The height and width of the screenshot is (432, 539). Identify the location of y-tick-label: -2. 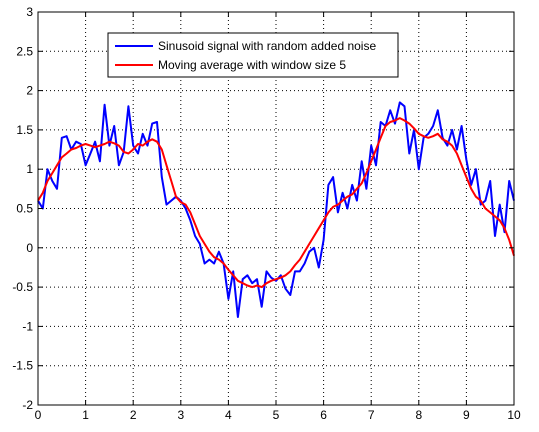
(27, 405).